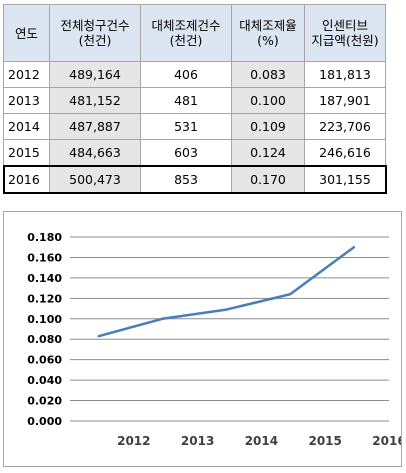 The height and width of the screenshot is (473, 406). I want to click on table-row: 2014 487,887 531 0.109 223,706, so click(194, 126).